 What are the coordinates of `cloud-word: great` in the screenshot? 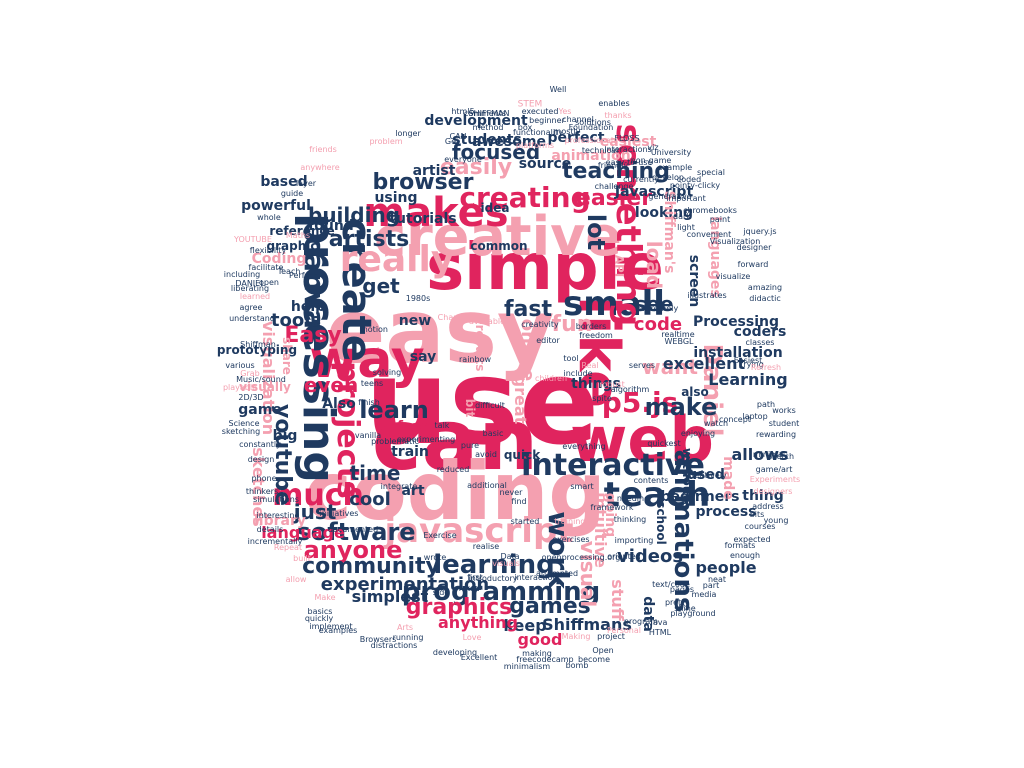 It's located at (520, 400).